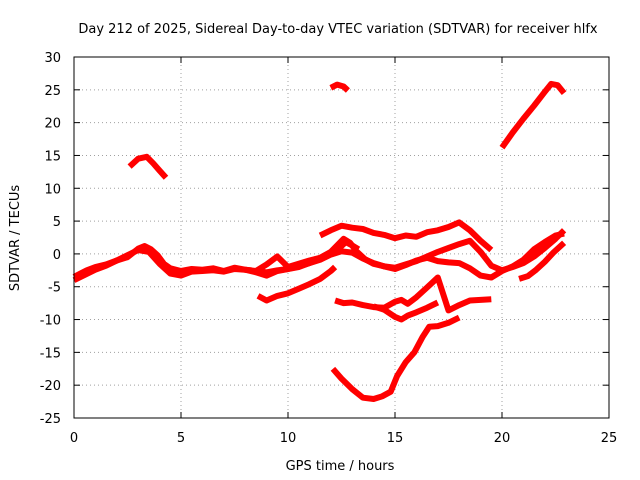 Image resolution: width=640 pixels, height=480 pixels. Describe the element at coordinates (57, 255) in the screenshot. I see `y-tick-label: 0` at that location.